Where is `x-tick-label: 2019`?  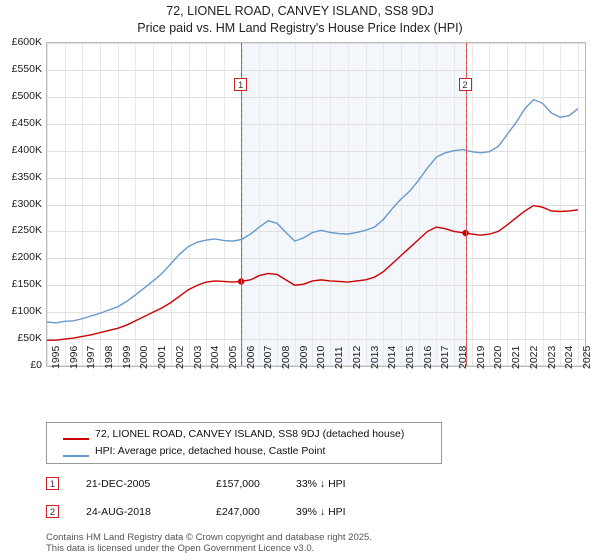 x-tick-label: 2019 is located at coordinates (480, 357).